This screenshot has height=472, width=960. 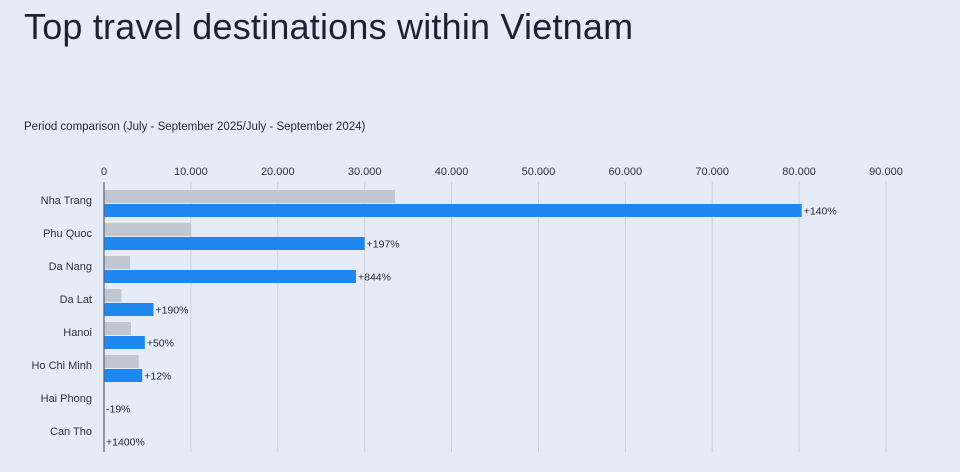 What do you see at coordinates (365, 172) in the screenshot?
I see `x-tick-label: 30.000` at bounding box center [365, 172].